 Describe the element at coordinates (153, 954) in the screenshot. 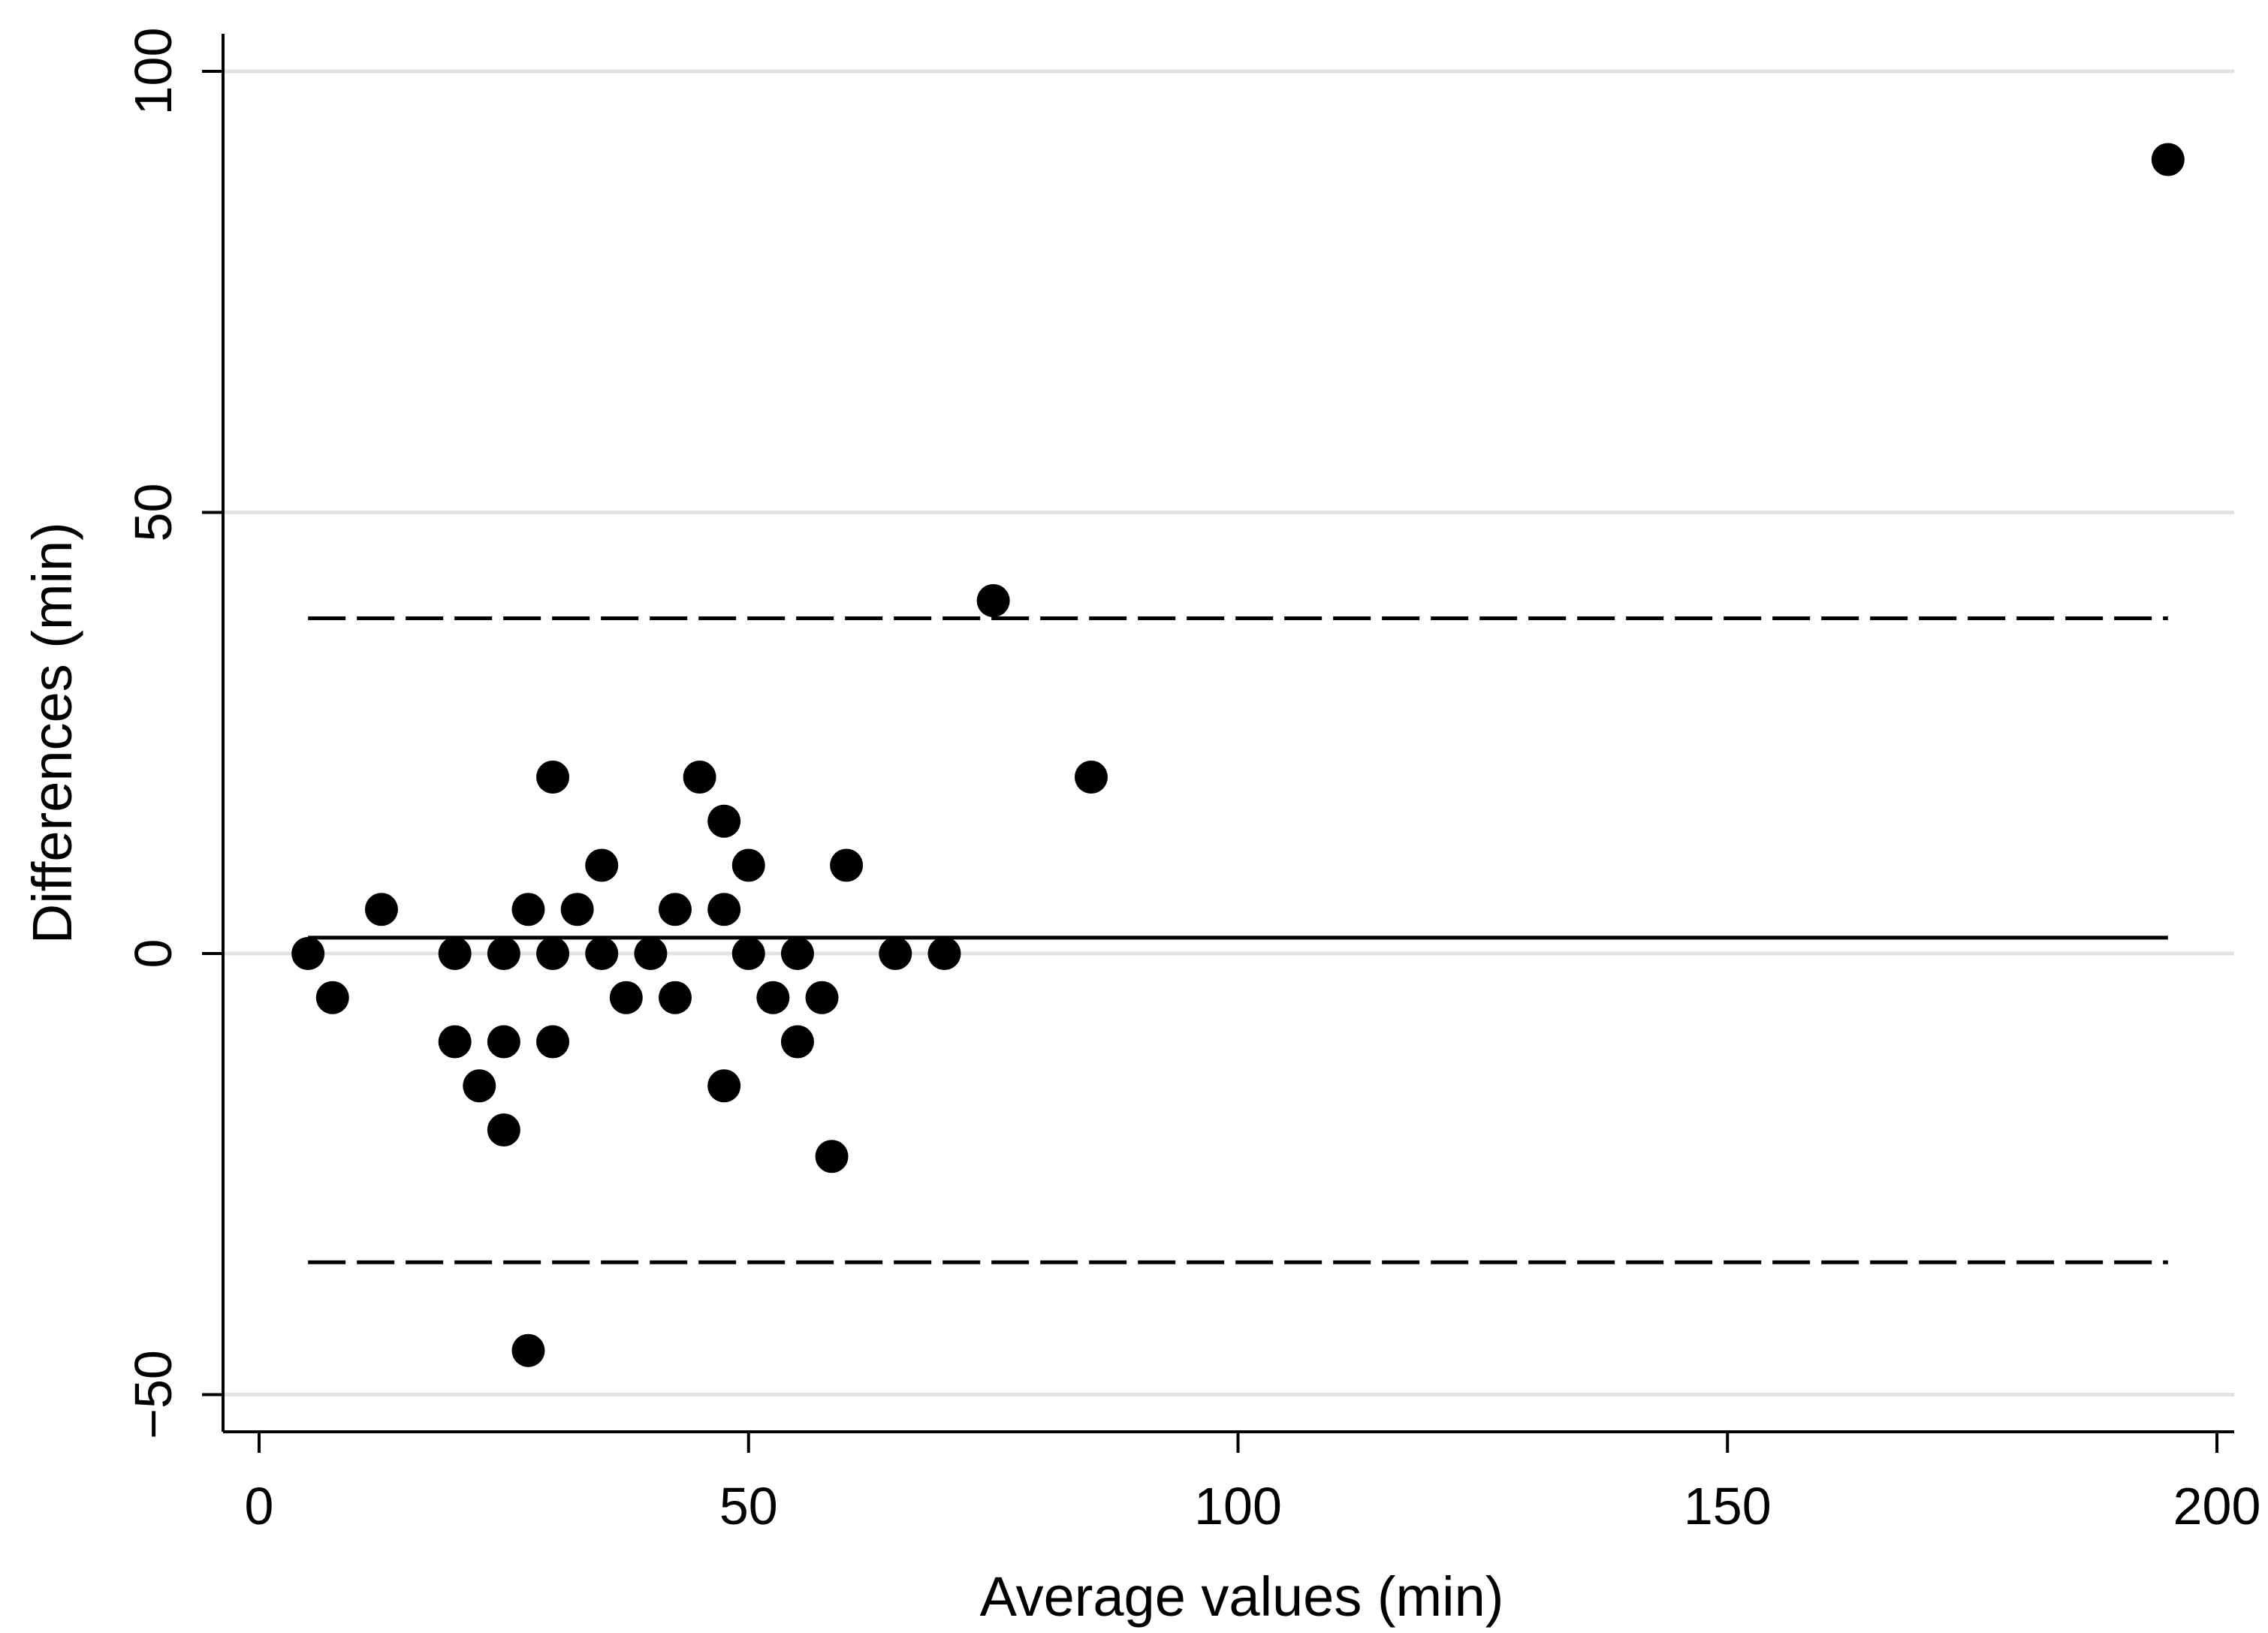

I see `y-tick-label-0: 0` at that location.